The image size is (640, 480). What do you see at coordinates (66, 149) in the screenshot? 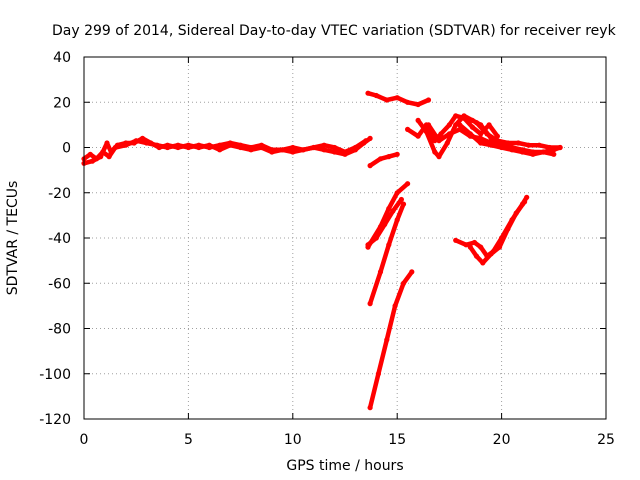
I see `y-tick-label: 0` at bounding box center [66, 149].